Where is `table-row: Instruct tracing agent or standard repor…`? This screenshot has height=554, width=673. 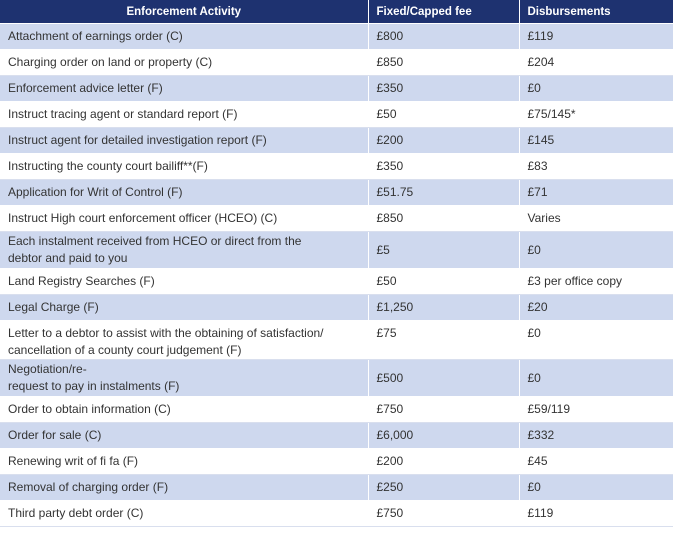
table-row: Instruct tracing agent or standard repor… is located at coordinates (336, 114).